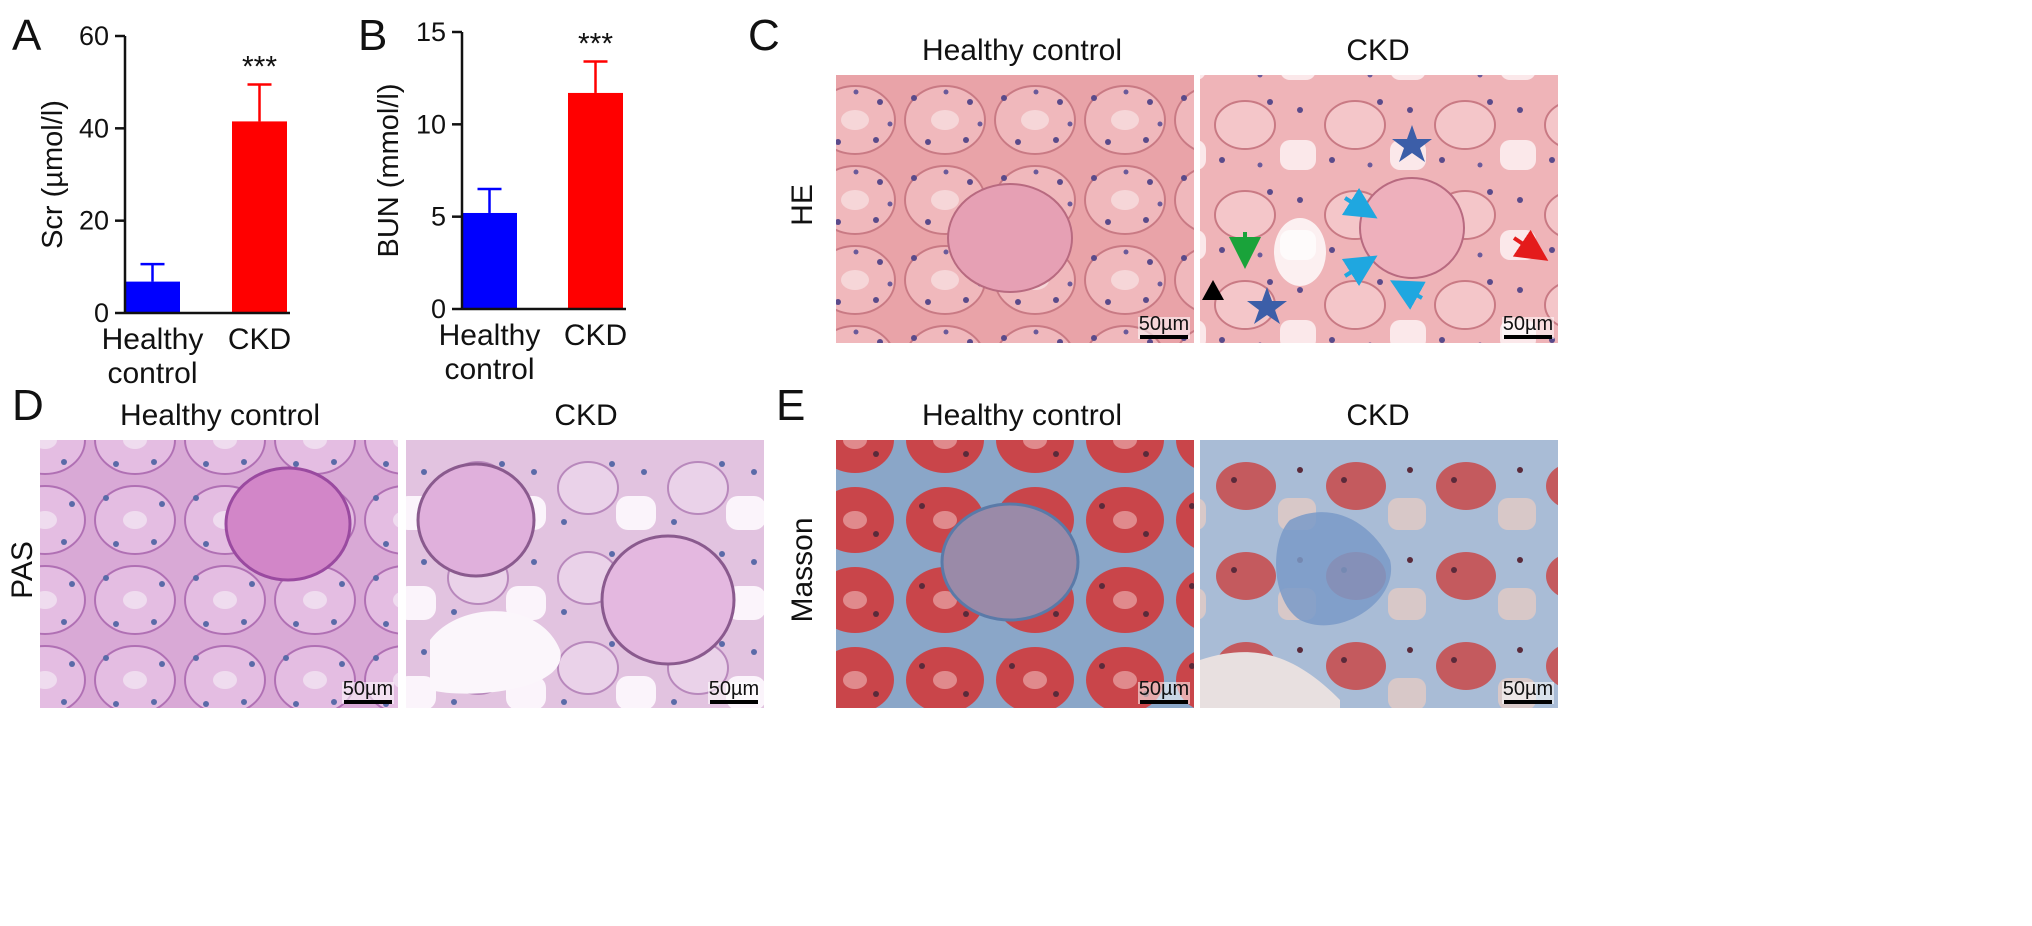  I want to click on panel-d-row-label: PAS, so click(22, 570).